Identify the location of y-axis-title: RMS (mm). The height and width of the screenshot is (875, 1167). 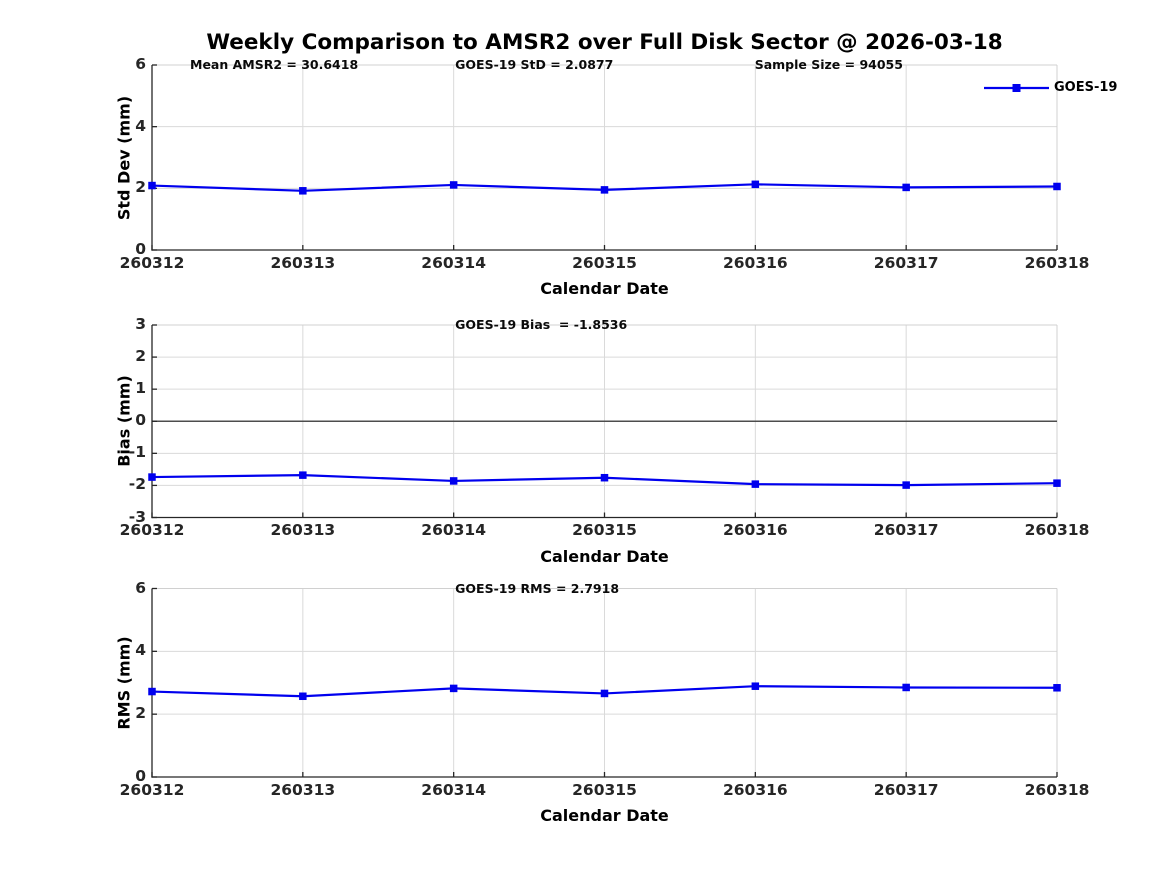
(124, 683).